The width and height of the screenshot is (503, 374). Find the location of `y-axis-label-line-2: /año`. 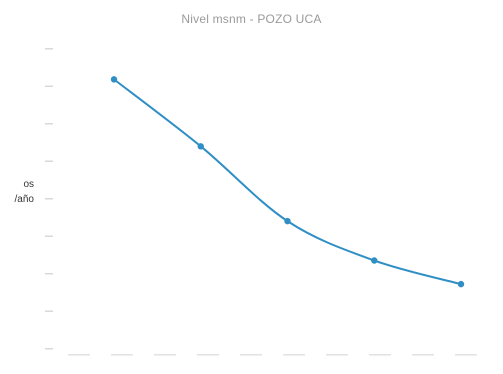

y-axis-label-line-2: /año is located at coordinates (24, 199).